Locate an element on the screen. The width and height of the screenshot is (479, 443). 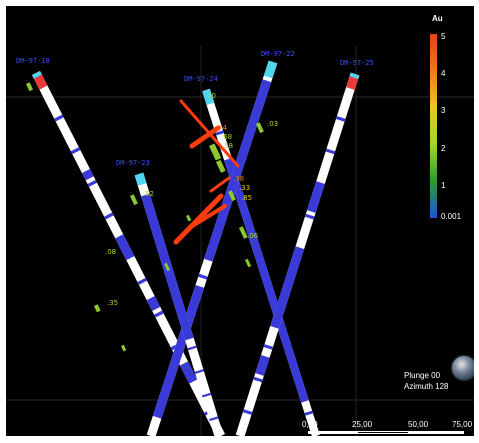
assay-label: .58 is located at coordinates (227, 146).